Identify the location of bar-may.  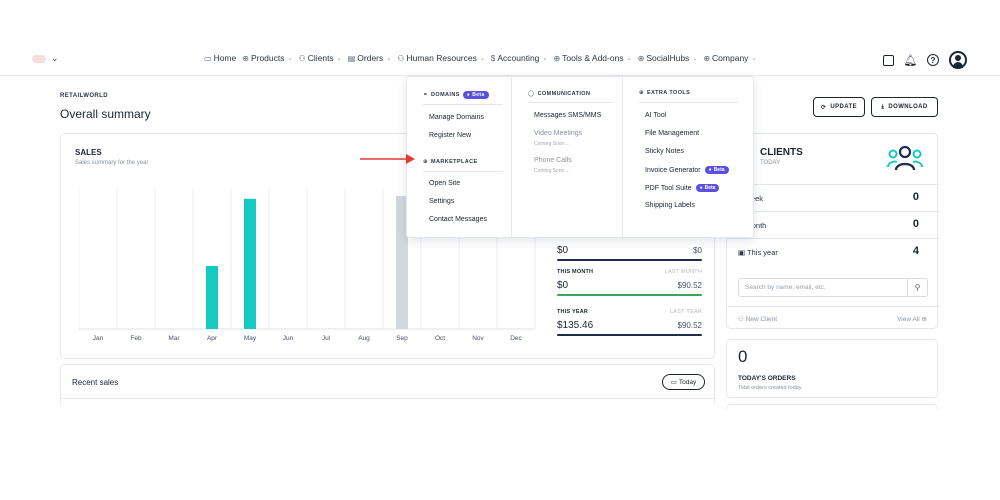
(250, 263).